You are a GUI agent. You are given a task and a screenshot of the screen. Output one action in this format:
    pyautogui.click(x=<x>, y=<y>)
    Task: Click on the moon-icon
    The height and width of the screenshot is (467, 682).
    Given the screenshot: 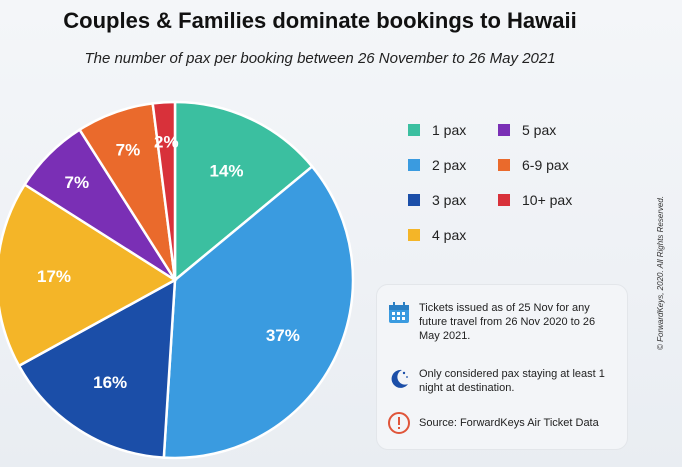 What is the action you would take?
    pyautogui.click(x=399, y=378)
    